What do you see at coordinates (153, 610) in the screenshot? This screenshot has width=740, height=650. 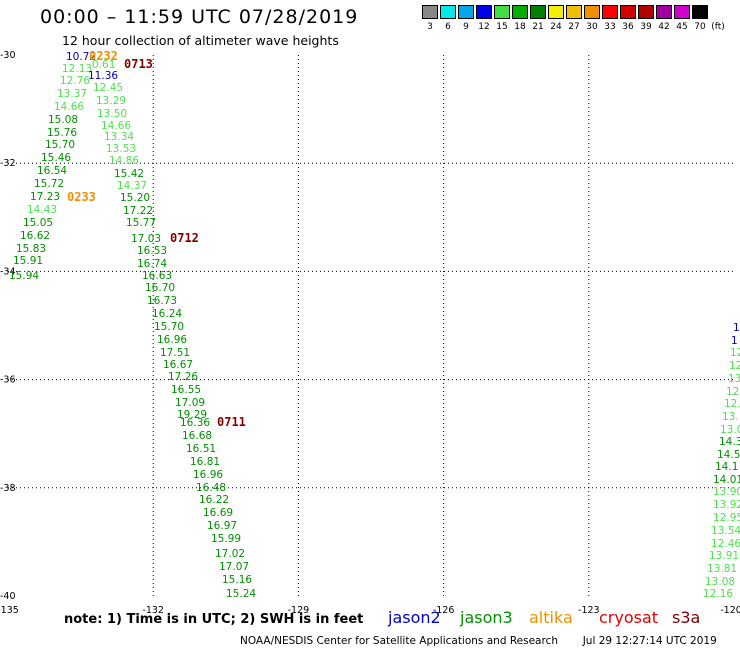 I see `longitude-label: -132` at bounding box center [153, 610].